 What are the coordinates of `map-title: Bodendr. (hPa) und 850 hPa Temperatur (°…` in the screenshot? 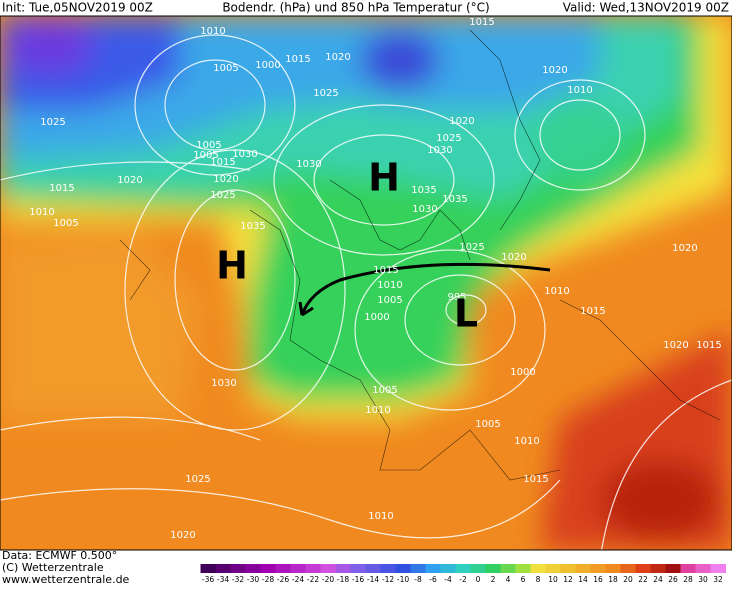 It's located at (355, 8).